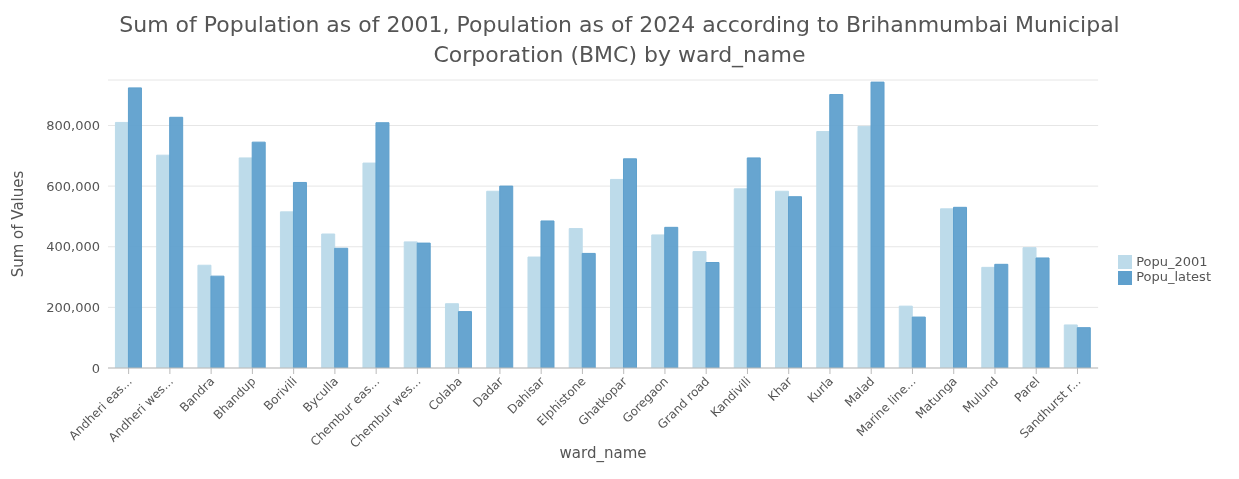  Describe the element at coordinates (1173, 276) in the screenshot. I see `legend-label: Popu_latest` at that location.